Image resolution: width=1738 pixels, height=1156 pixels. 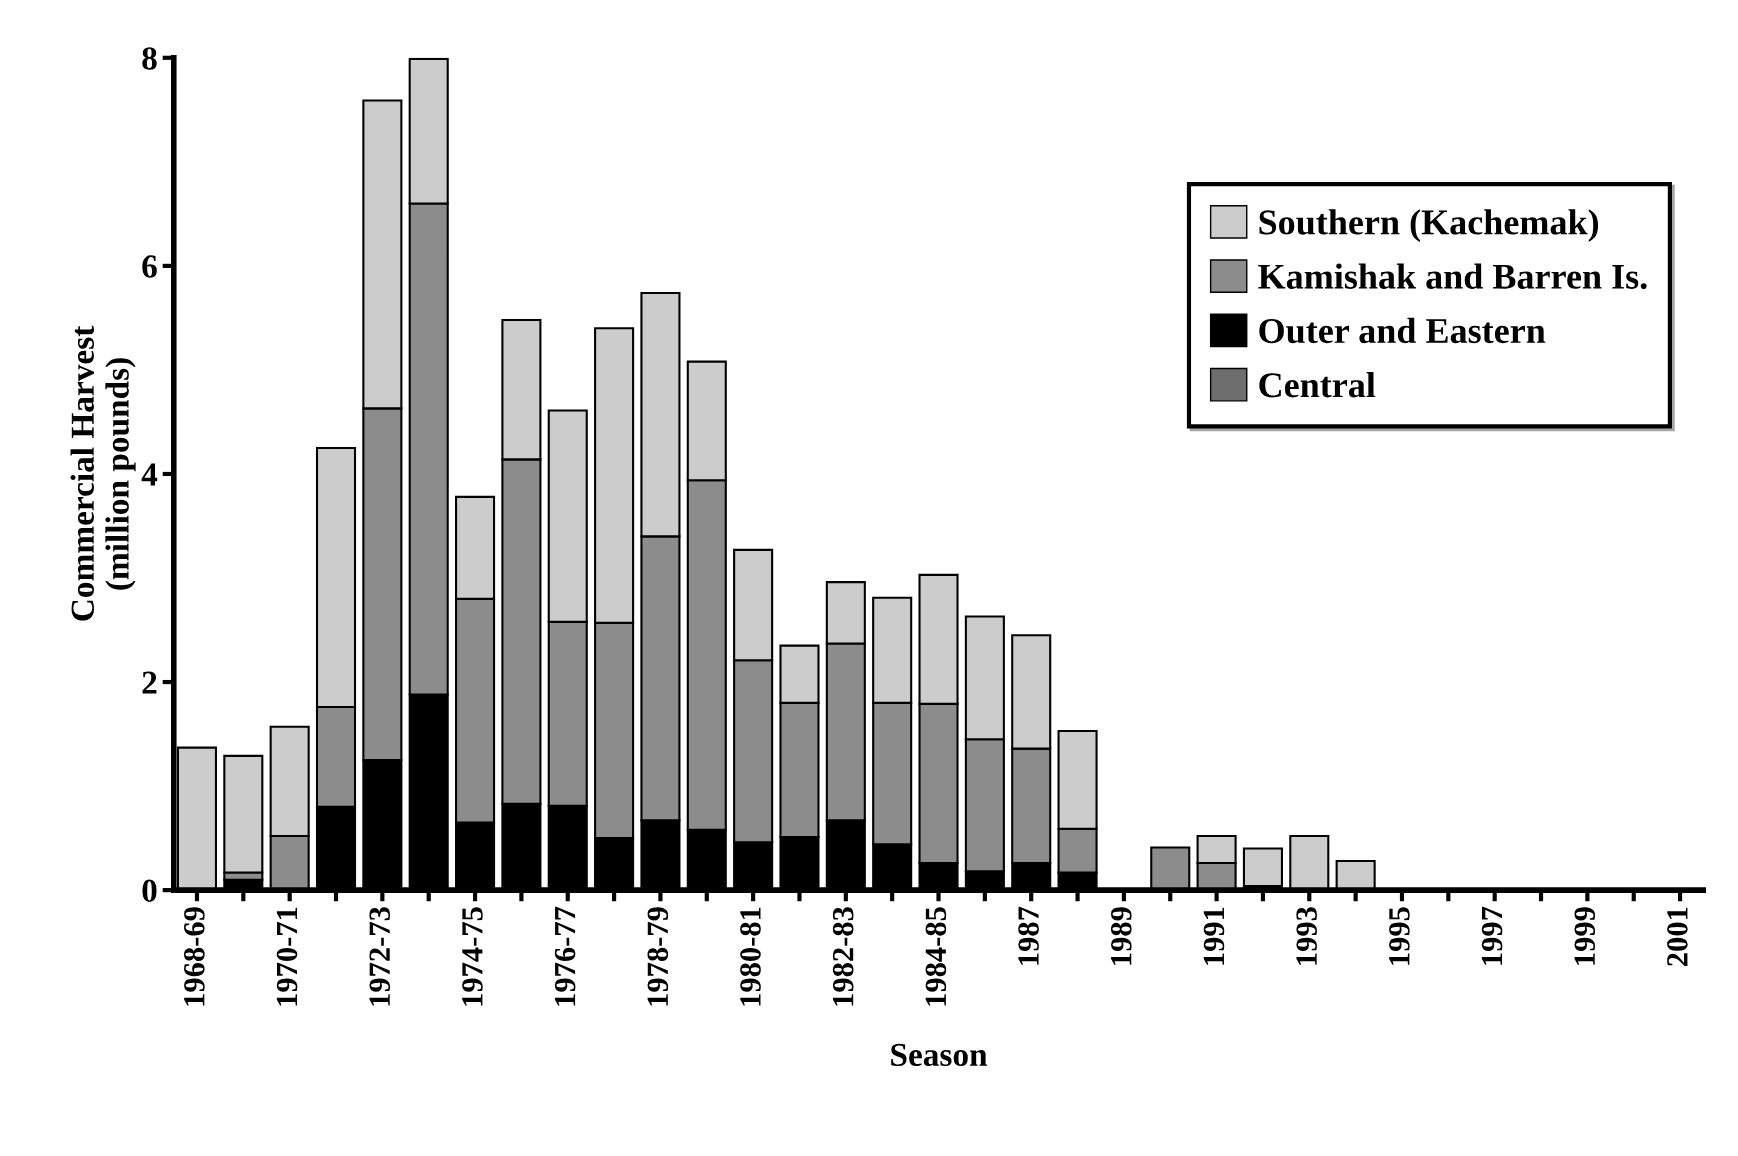 What do you see at coordinates (565, 956) in the screenshot?
I see `x-tick-label: 1976-77` at bounding box center [565, 956].